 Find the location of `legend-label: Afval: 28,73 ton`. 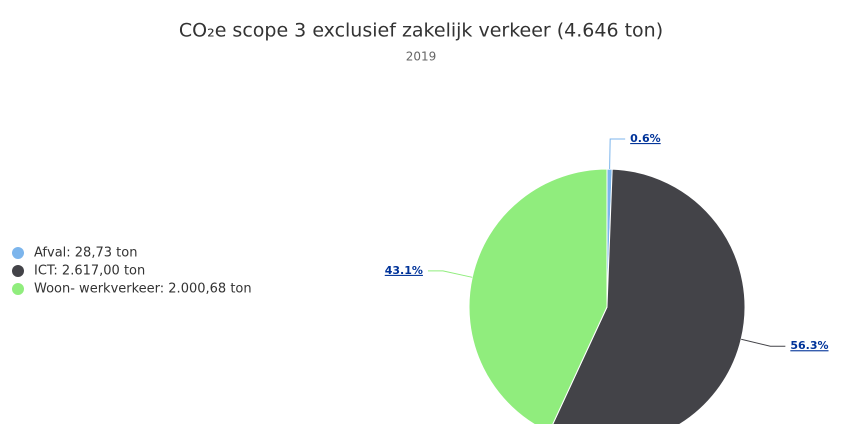

legend-label: Afval: 28,73 ton is located at coordinates (85, 253).